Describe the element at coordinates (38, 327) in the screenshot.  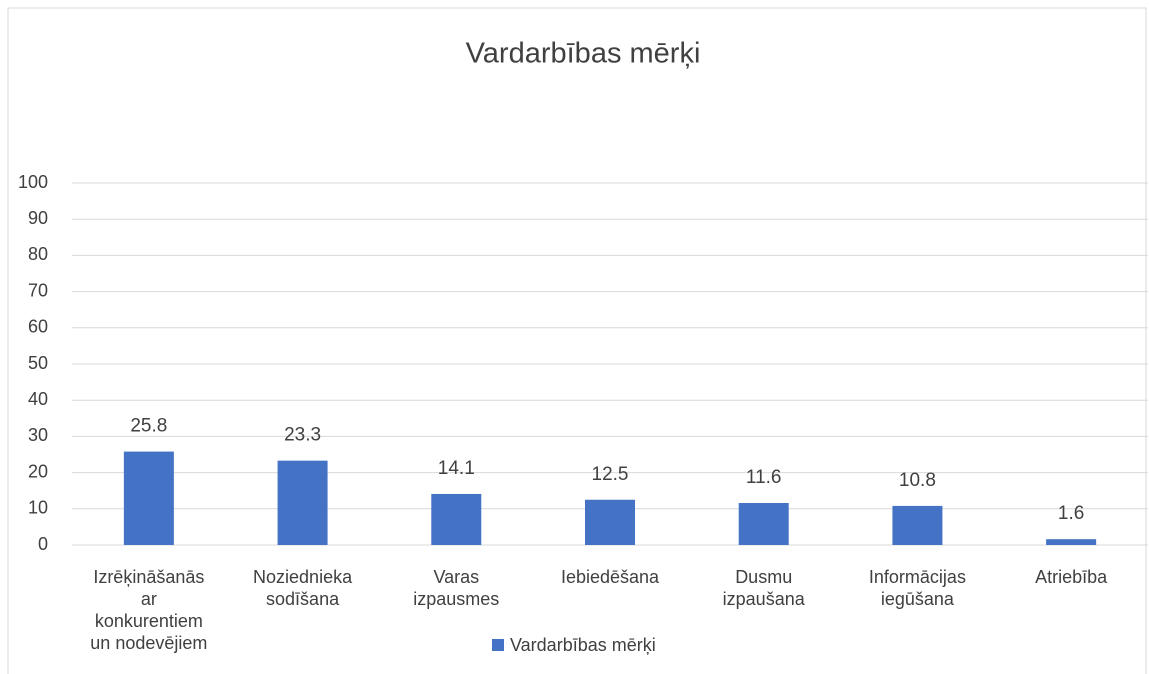
I see `y-tick-label: 60` at that location.